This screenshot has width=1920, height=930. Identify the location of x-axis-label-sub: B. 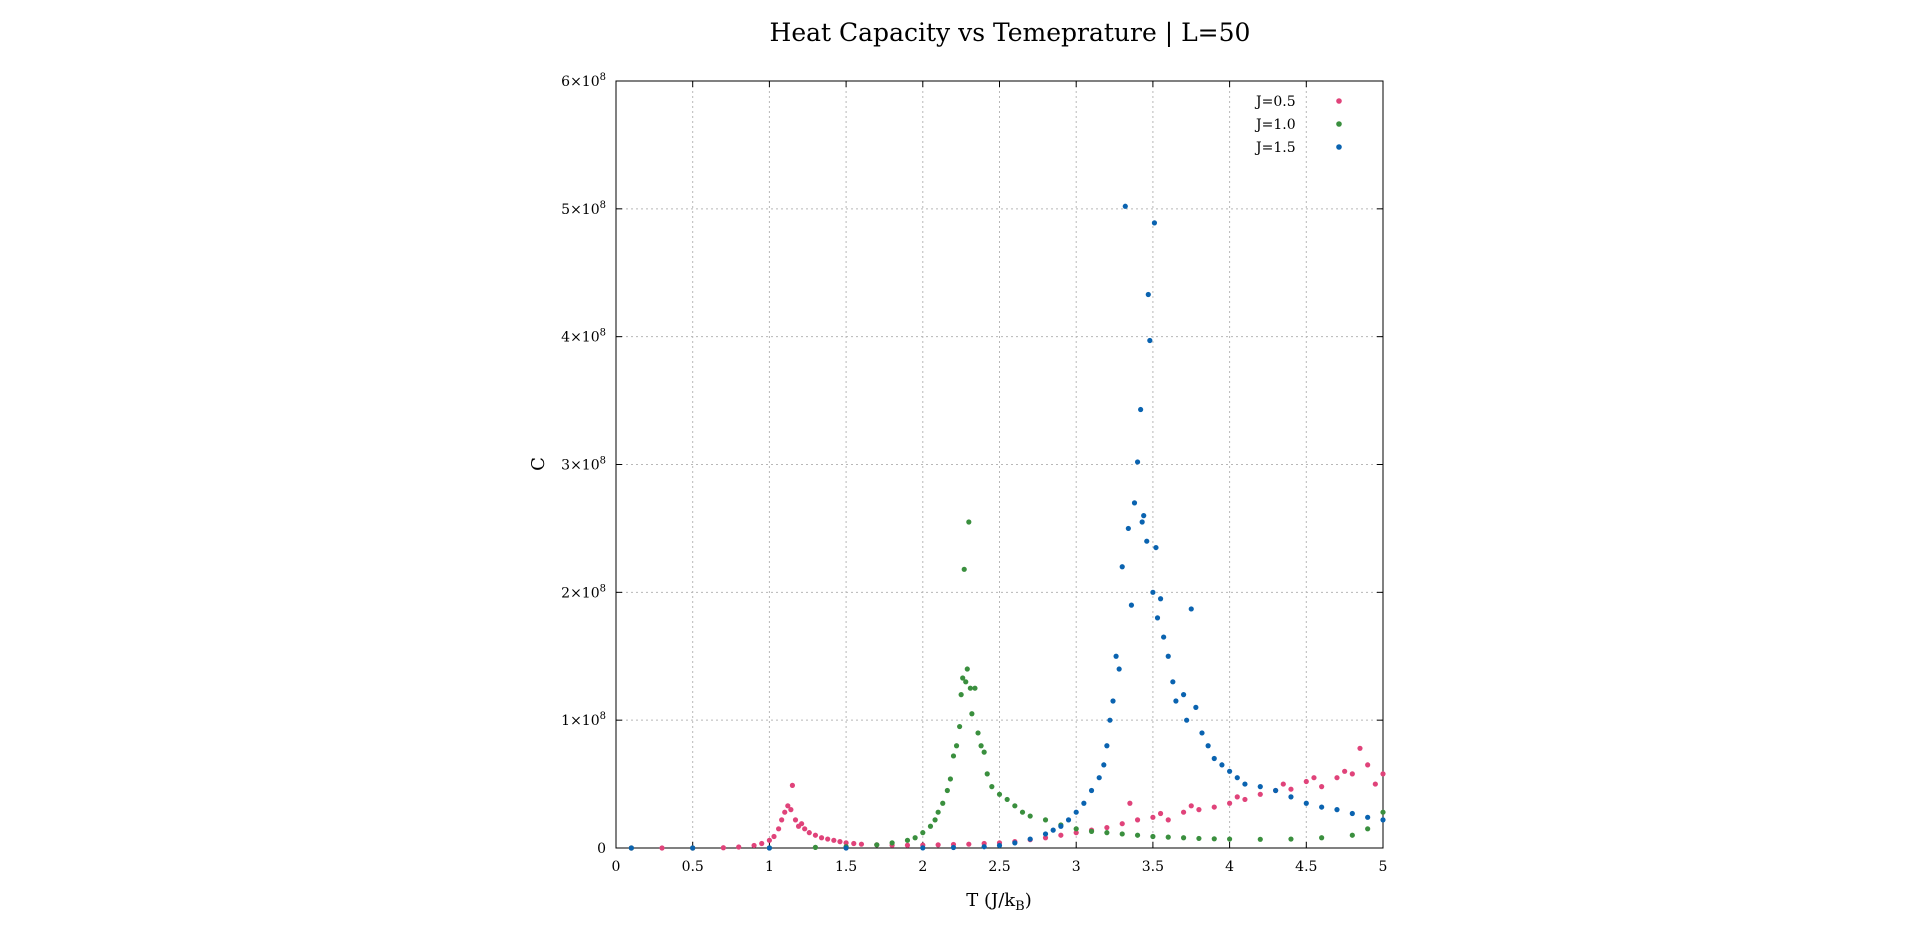
(1020, 906).